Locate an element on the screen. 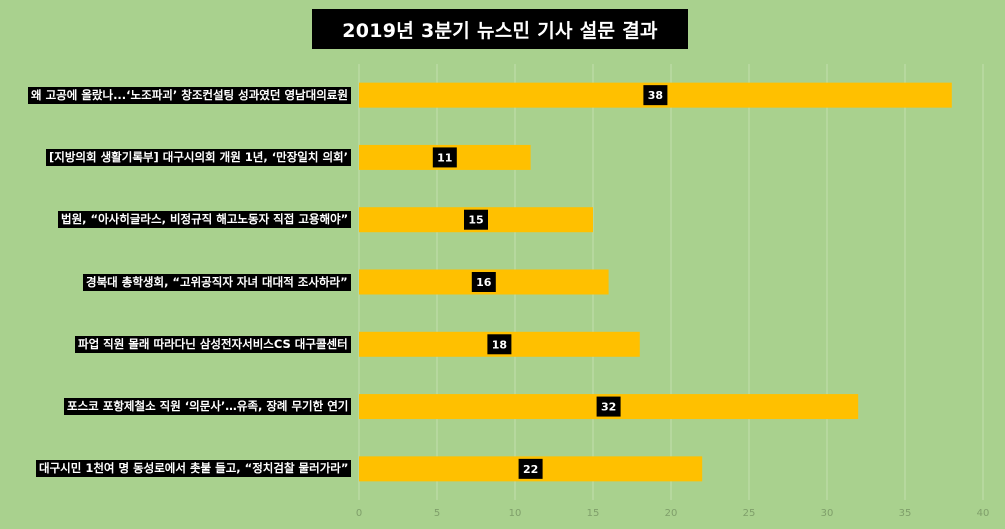 This screenshot has width=1005, height=529. chart-title-text: 2019년 3분기 뉴스민 기사 설문 결과 is located at coordinates (500, 30).